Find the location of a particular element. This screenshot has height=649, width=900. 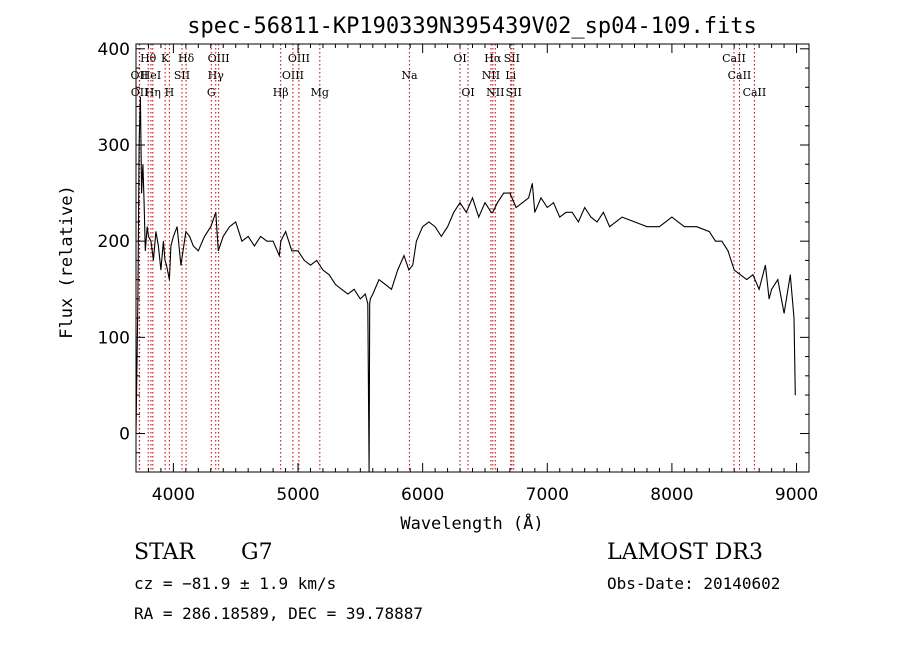

x-tick-label: 4000 is located at coordinates (173, 495).